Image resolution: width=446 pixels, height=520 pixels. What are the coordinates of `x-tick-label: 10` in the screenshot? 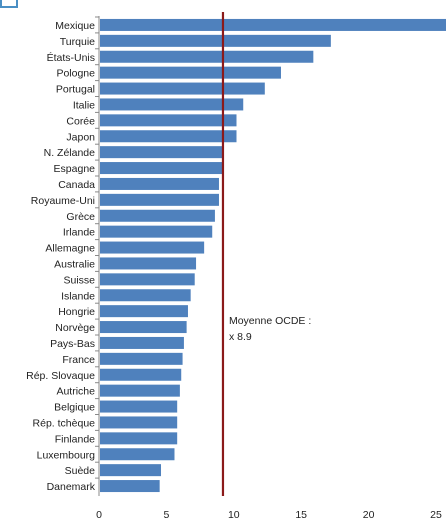 It's located at (234, 514).